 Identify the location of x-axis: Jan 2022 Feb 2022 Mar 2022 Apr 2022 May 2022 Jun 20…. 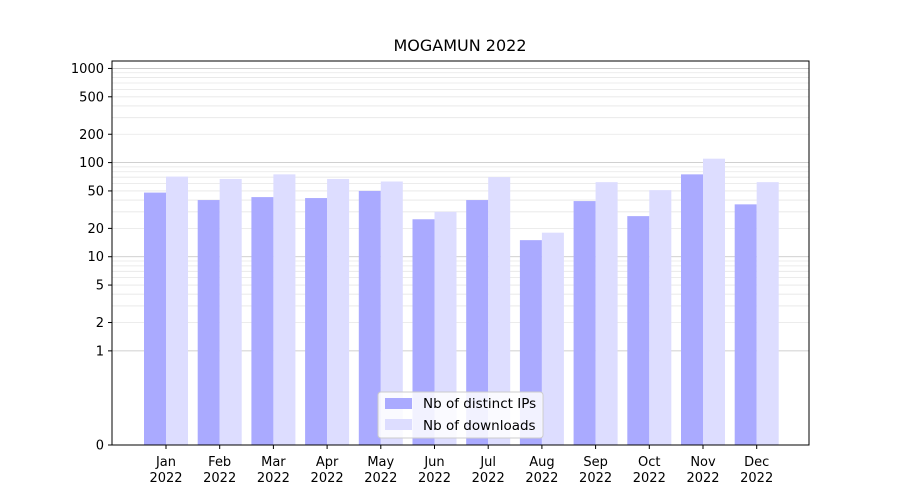
(461, 465).